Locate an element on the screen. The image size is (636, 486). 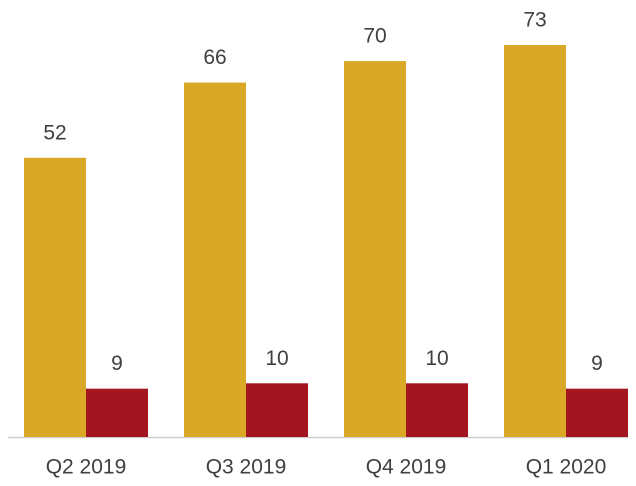
x-tick-label: Q1 2020 is located at coordinates (566, 467).